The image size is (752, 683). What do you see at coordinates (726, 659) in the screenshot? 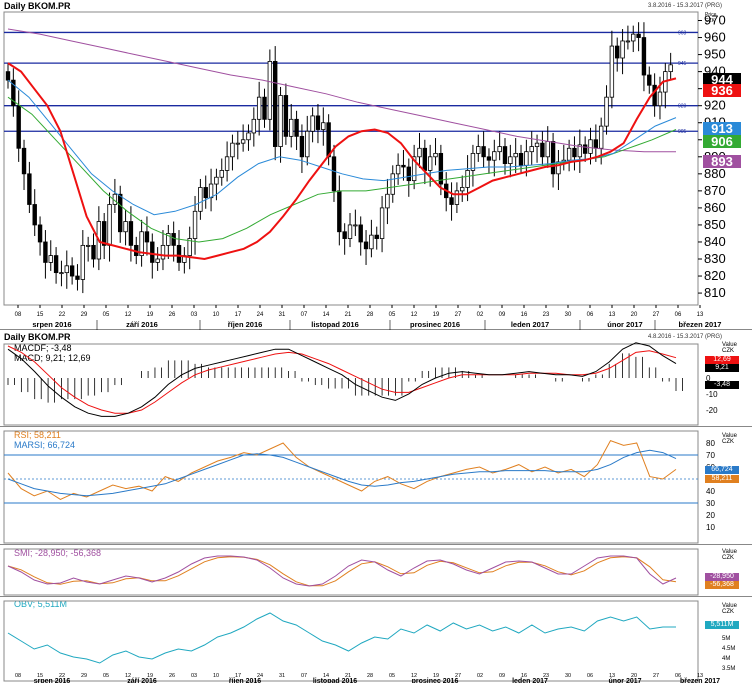
I see `obv-y-tick-label: 4M` at bounding box center [726, 659].